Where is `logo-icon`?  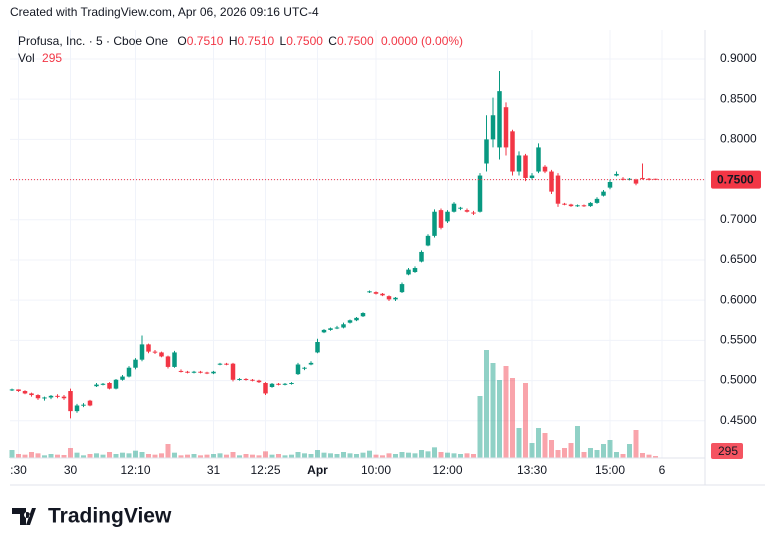
logo-icon is located at coordinates (24, 516).